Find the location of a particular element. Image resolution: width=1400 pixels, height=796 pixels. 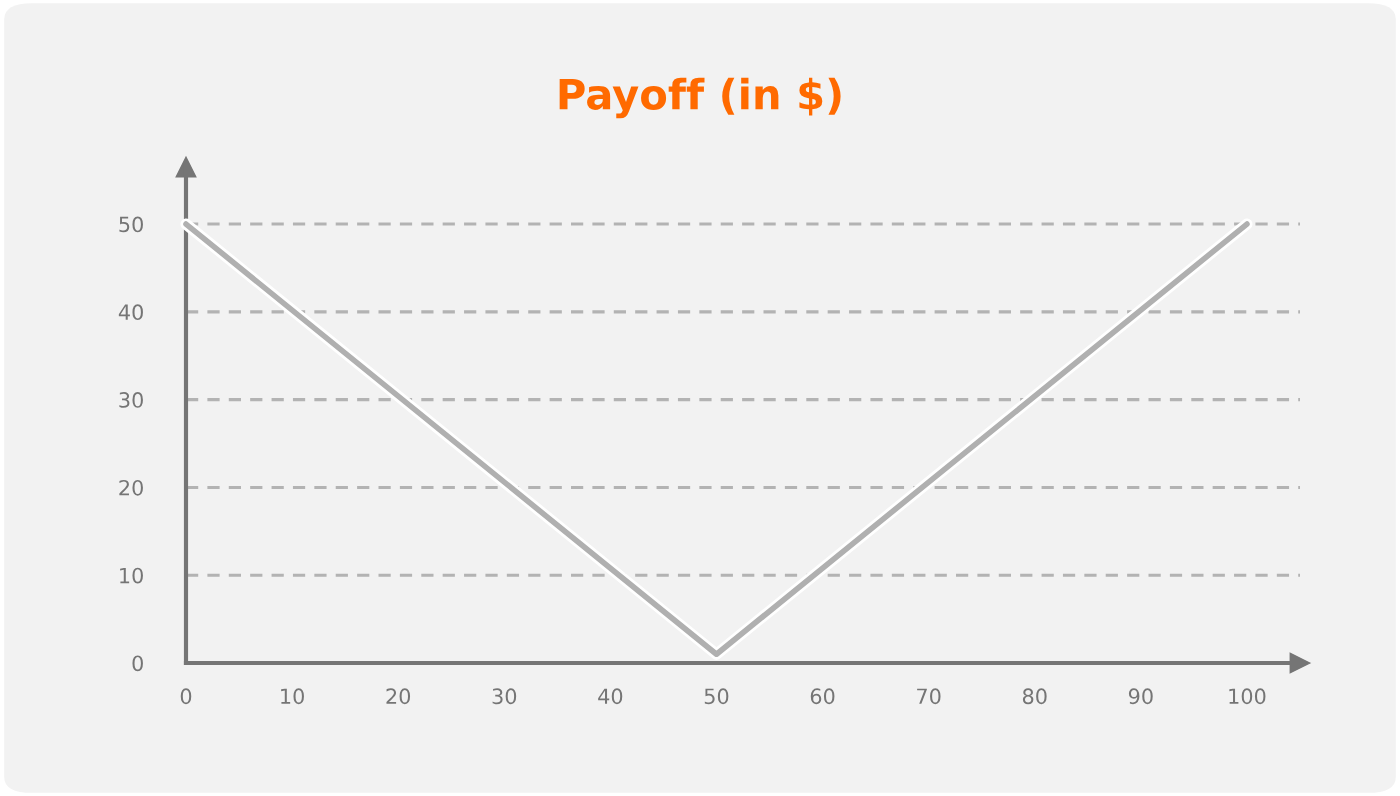

chart-title: Payoff (in $) is located at coordinates (700, 98).